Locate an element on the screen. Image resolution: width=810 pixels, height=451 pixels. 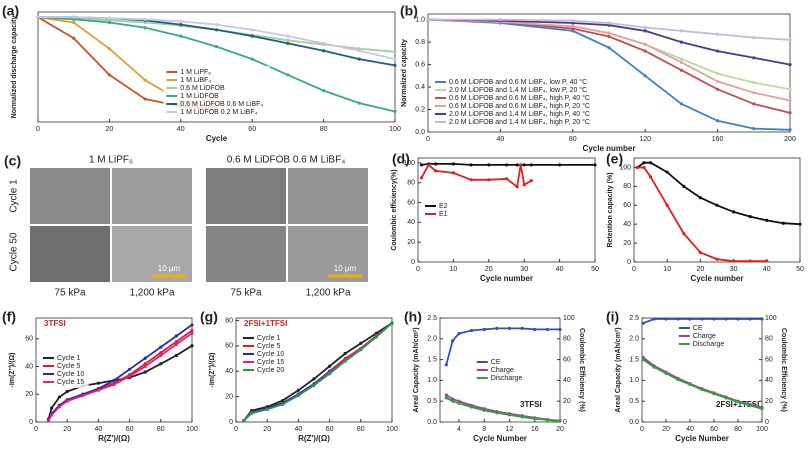
x-tick-label: 12 is located at coordinates (510, 429).